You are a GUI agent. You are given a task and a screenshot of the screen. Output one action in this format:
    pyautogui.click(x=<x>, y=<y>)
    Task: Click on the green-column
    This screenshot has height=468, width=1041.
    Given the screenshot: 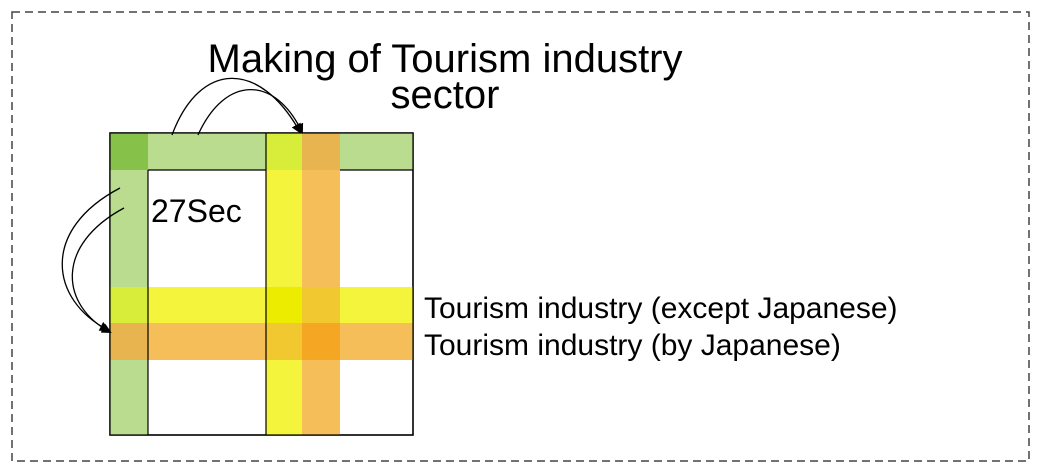 What is the action you would take?
    pyautogui.click(x=129, y=284)
    